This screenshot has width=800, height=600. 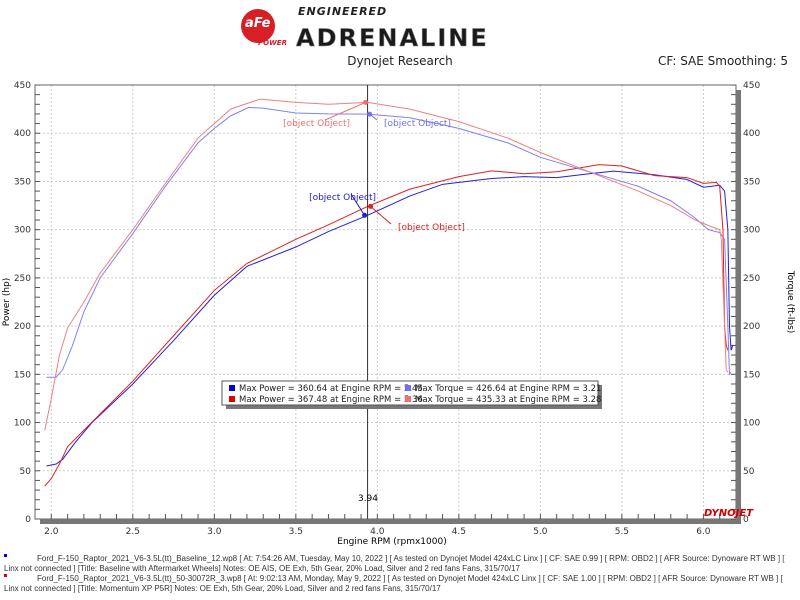 What do you see at coordinates (28, 520) in the screenshot?
I see `y-tick-label: 0` at bounding box center [28, 520].